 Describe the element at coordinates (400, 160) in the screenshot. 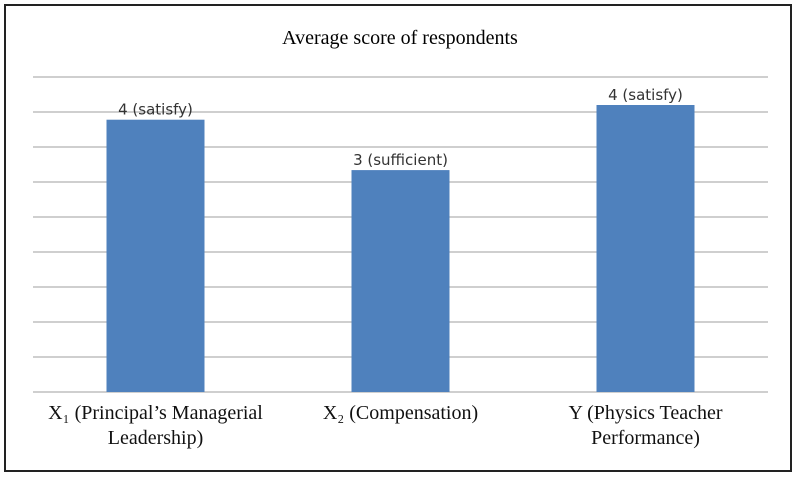

I see `data-label: 3 (sufficient)` at that location.